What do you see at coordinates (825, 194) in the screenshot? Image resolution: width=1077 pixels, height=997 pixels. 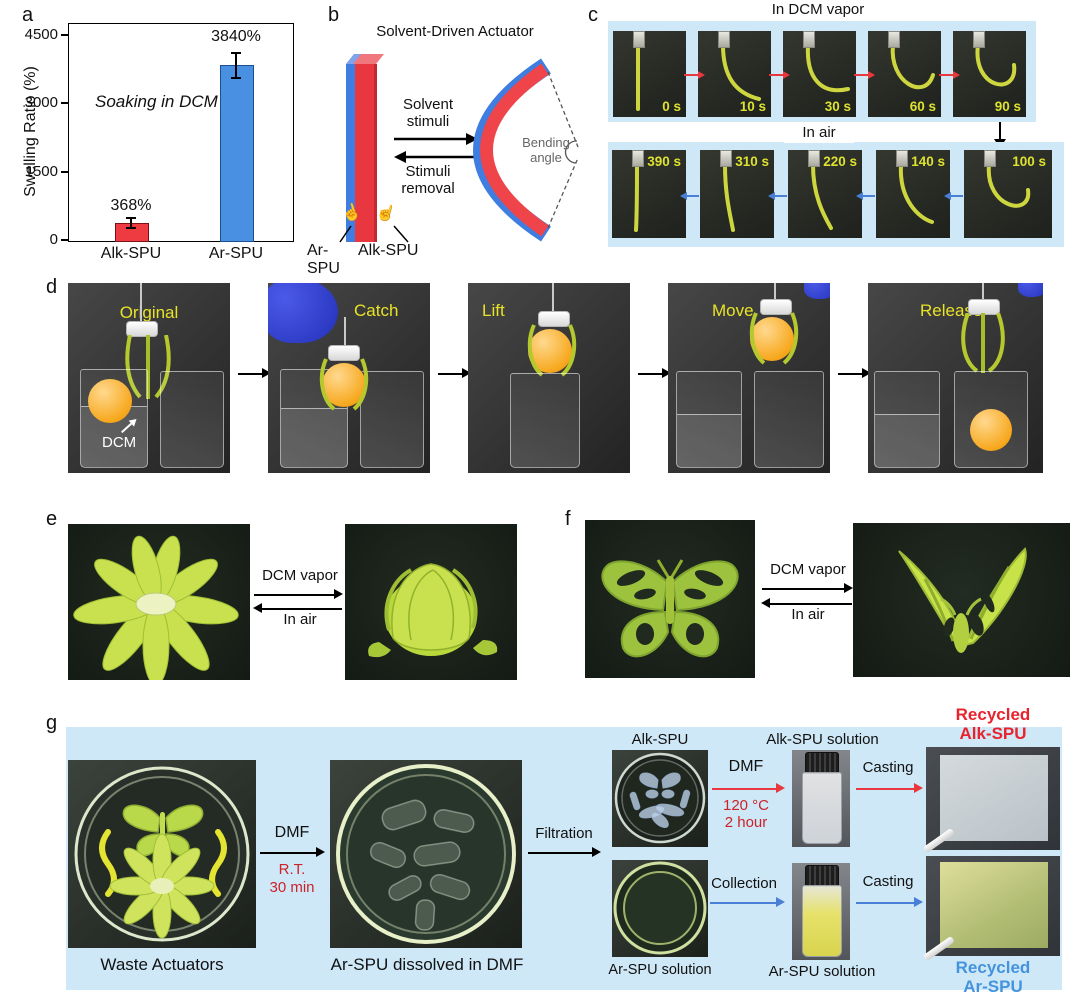 I see `timelapse-frame: 220 s` at bounding box center [825, 194].